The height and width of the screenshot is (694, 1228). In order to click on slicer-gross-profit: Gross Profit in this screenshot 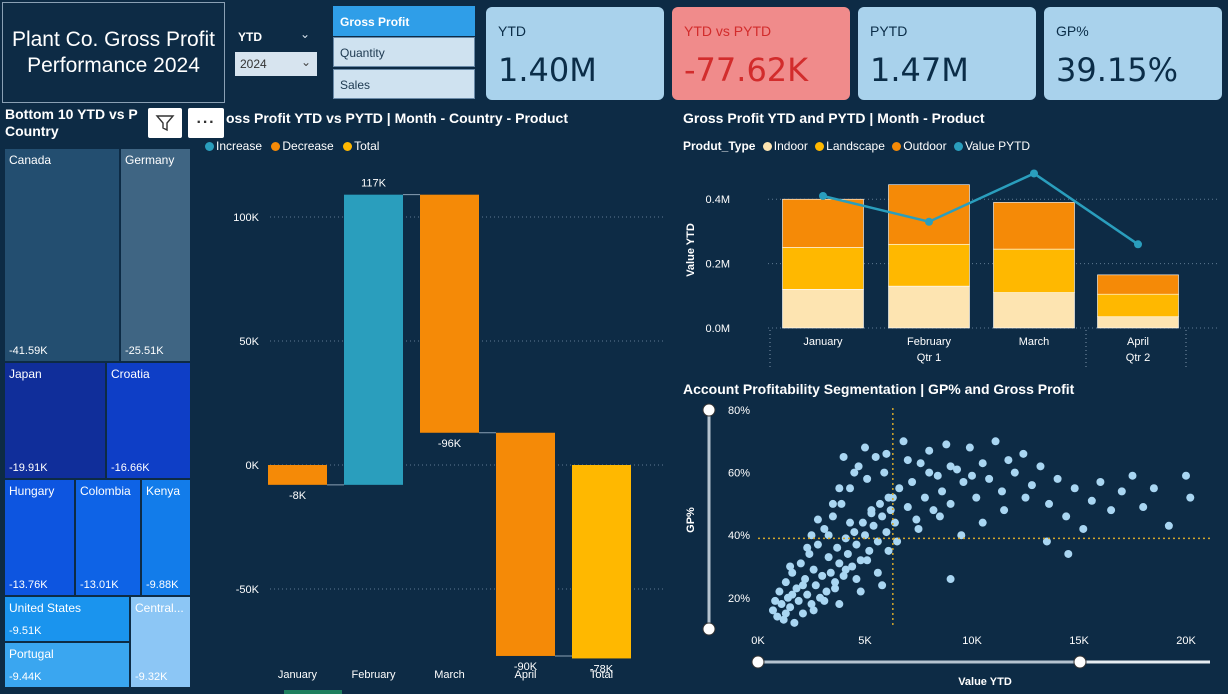, I will do `click(404, 21)`.